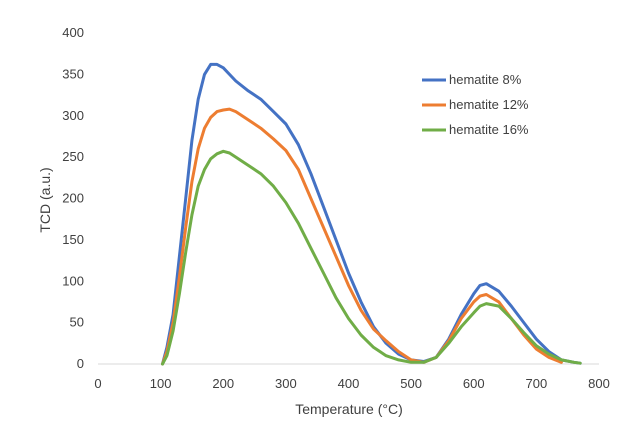 Image resolution: width=641 pixels, height=441 pixels. What do you see at coordinates (73, 156) in the screenshot?
I see `y-tick-label: 250` at bounding box center [73, 156].